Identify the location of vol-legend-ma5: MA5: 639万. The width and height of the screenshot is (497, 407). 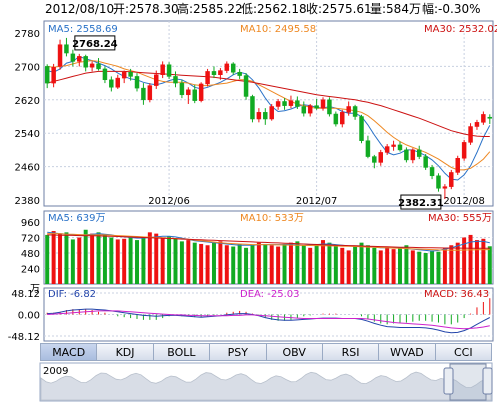
(76, 218).